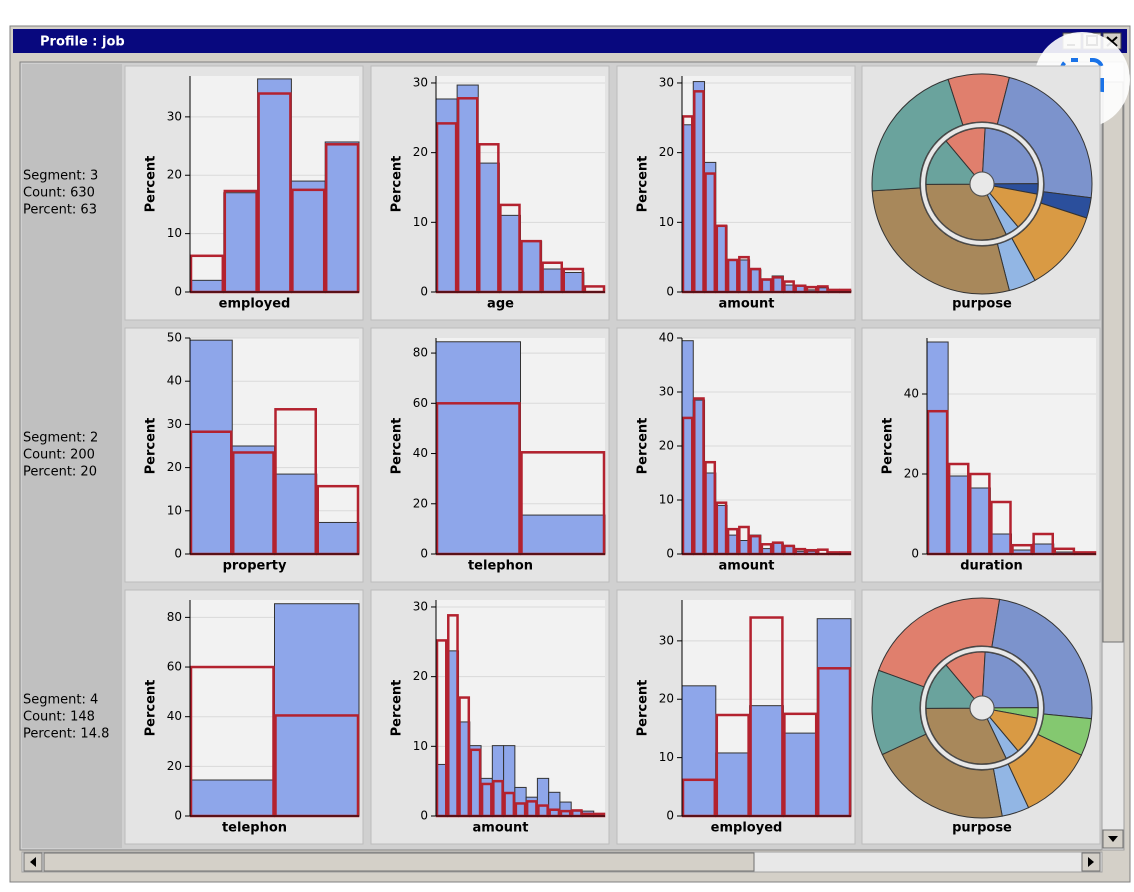 This screenshot has height=892, width=1134. I want to click on segment-label: Percent: 14.8, so click(66, 734).